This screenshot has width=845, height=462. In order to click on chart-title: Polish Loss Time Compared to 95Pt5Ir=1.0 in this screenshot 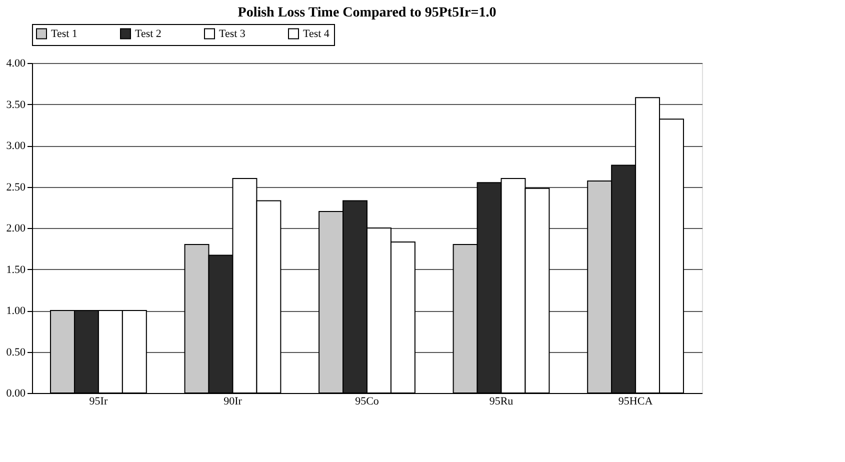, I will do `click(367, 13)`.